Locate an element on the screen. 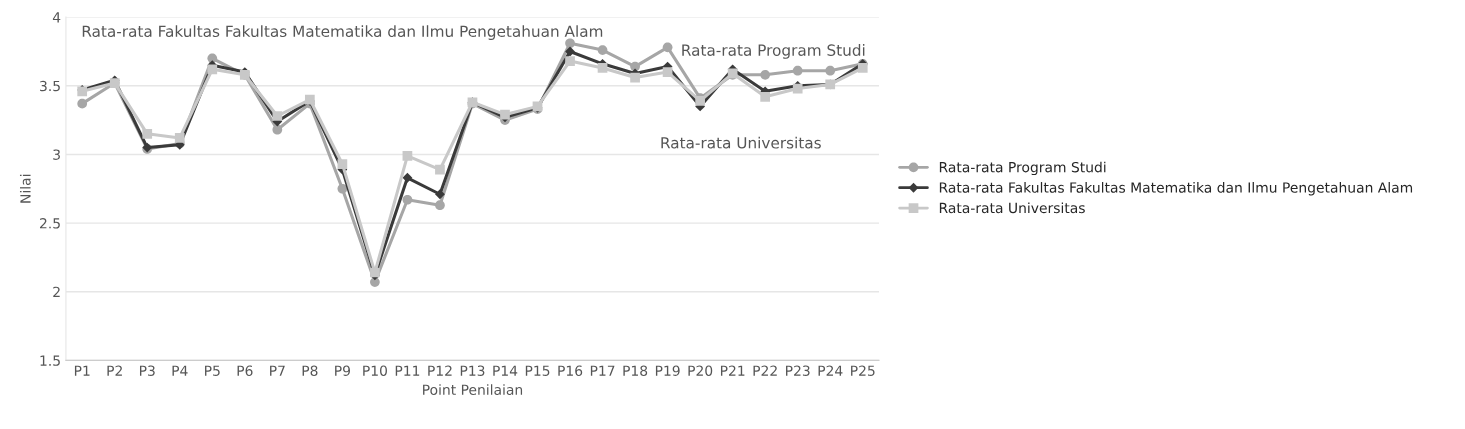  y-tick-label: 4 is located at coordinates (56, 17).